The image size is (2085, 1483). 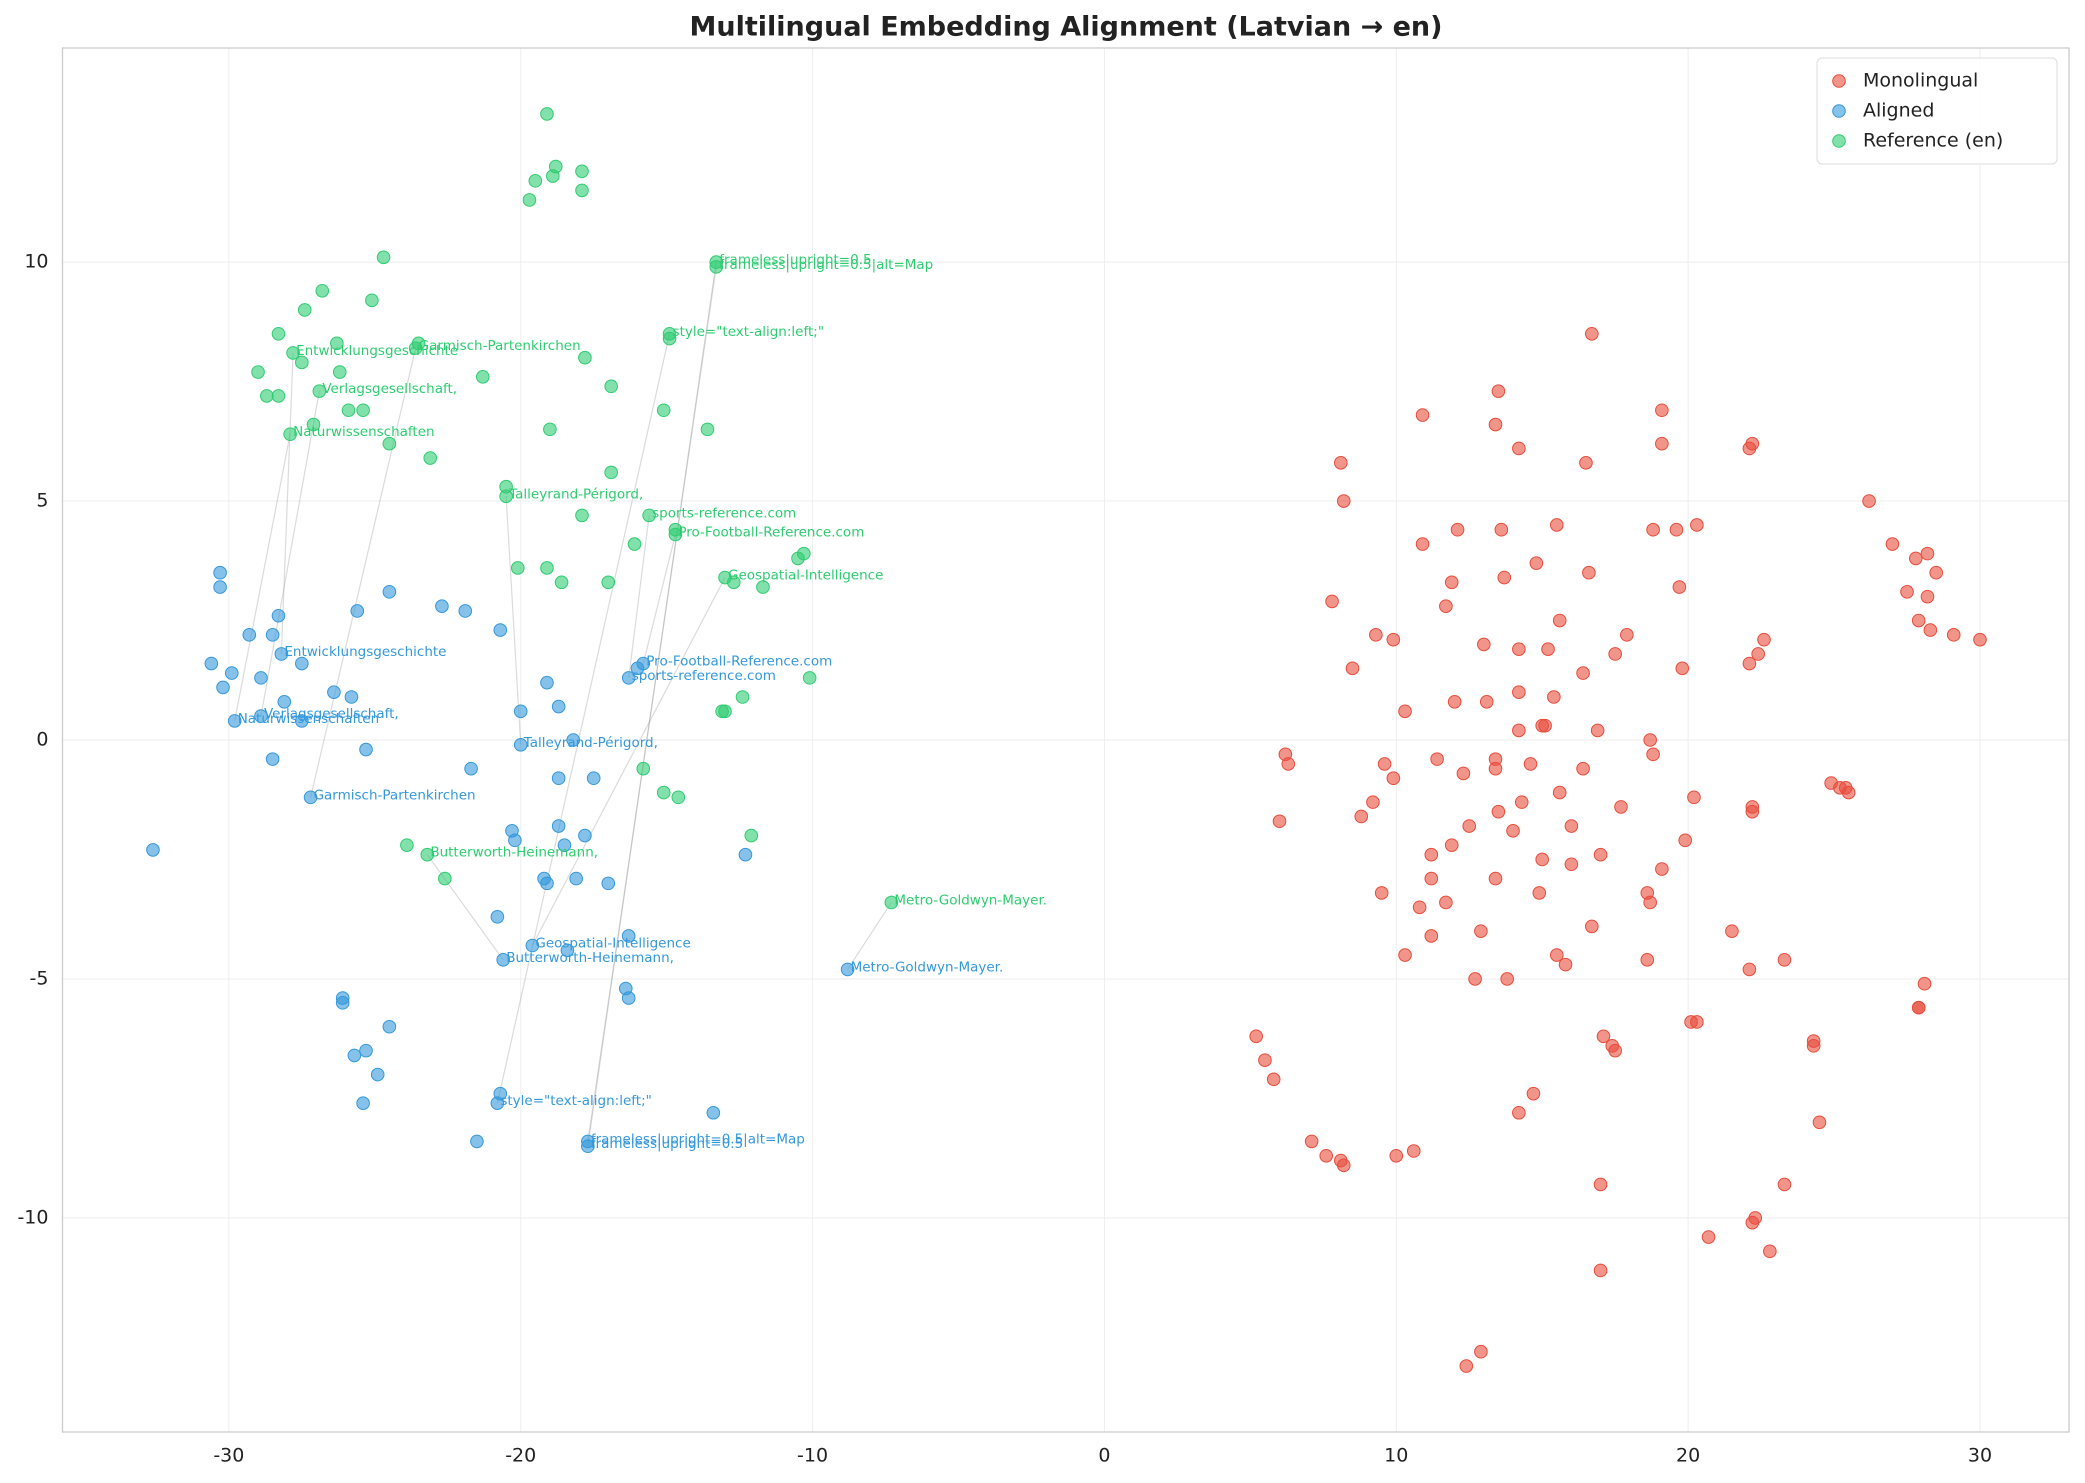 What do you see at coordinates (724, 513) in the screenshot?
I see `reference-label: sports-reference.com` at bounding box center [724, 513].